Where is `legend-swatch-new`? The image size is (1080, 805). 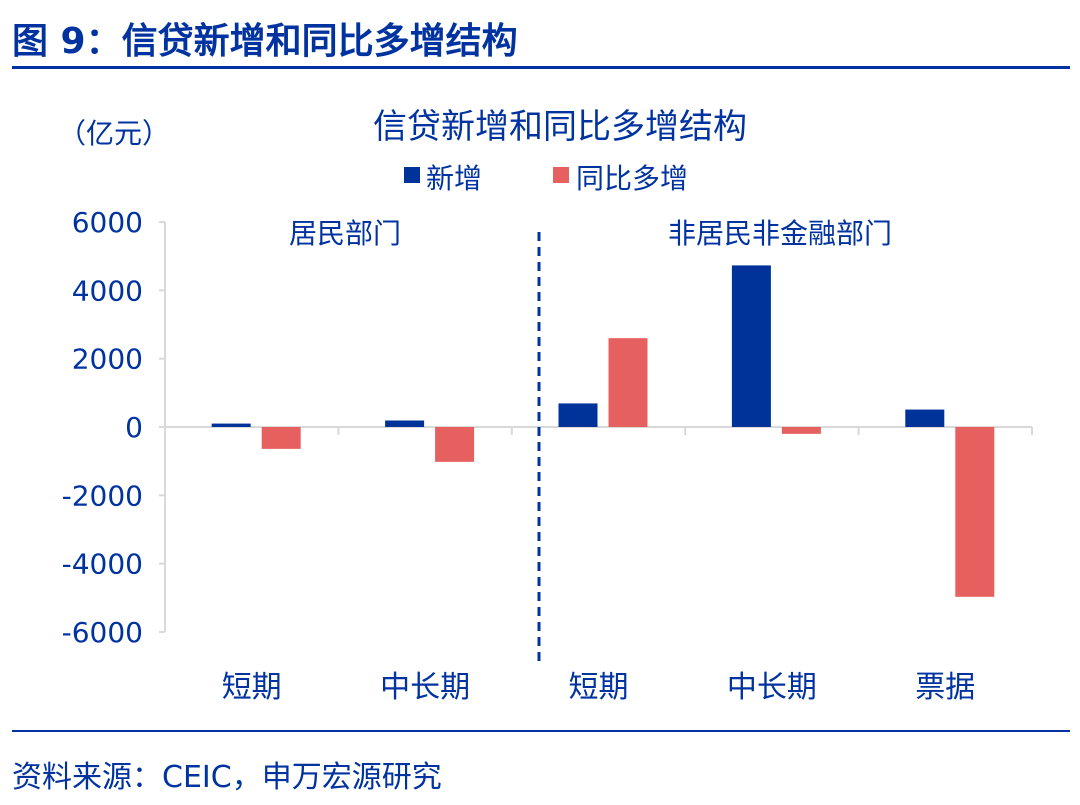
legend-swatch-new is located at coordinates (412, 175).